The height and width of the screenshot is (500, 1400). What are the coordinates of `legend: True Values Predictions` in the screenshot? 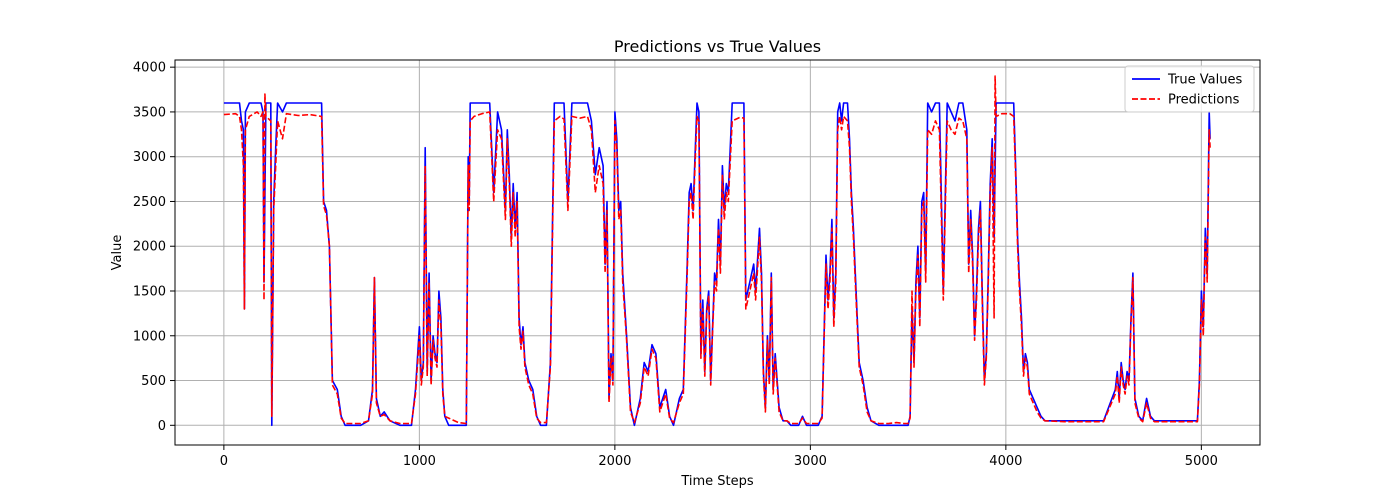 It's located at (1189, 89).